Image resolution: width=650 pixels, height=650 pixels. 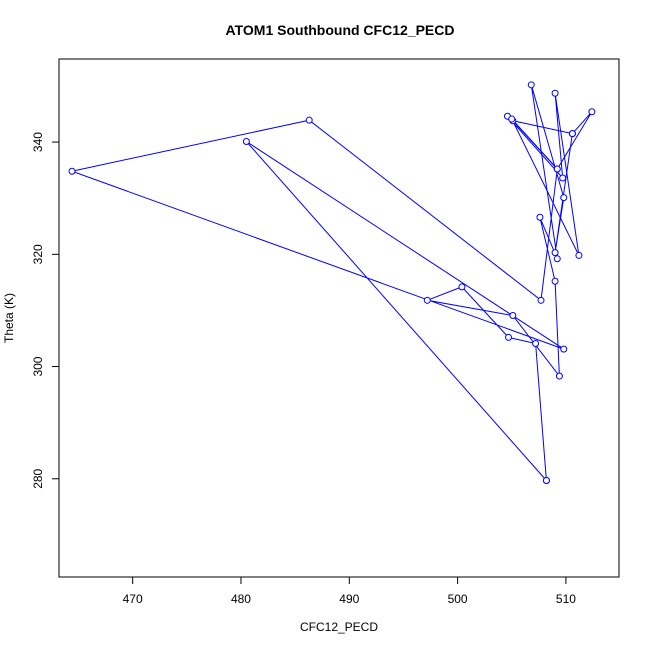 I want to click on y-tick-label: 280, so click(x=38, y=478).